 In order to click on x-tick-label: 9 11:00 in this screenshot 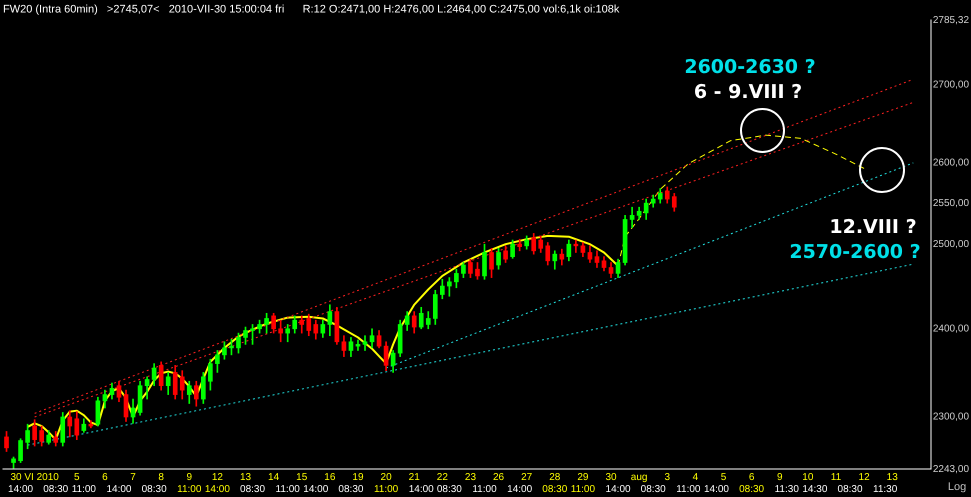, I will do `click(189, 483)`.